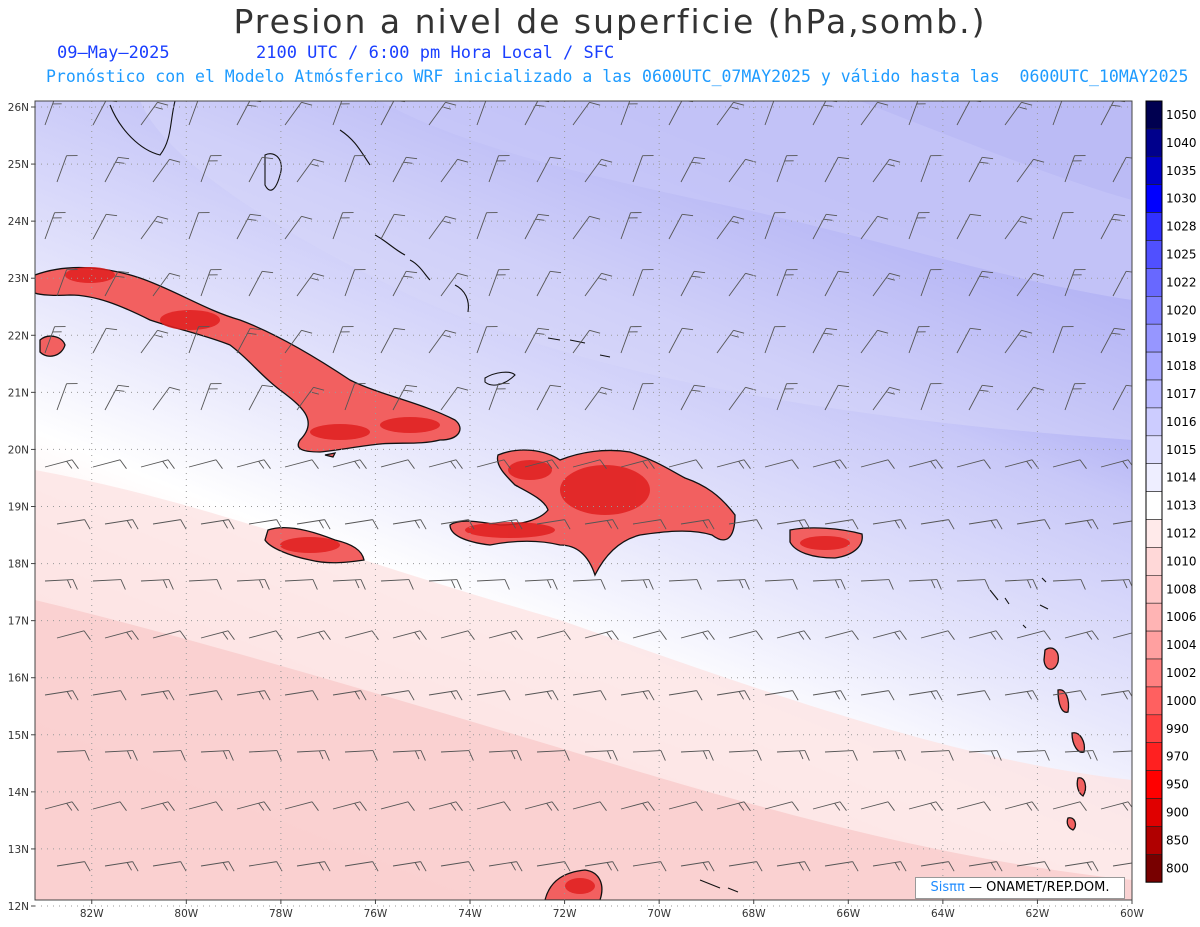 This screenshot has height=927, width=1200. I want to click on lon-label: 62W, so click(1038, 914).